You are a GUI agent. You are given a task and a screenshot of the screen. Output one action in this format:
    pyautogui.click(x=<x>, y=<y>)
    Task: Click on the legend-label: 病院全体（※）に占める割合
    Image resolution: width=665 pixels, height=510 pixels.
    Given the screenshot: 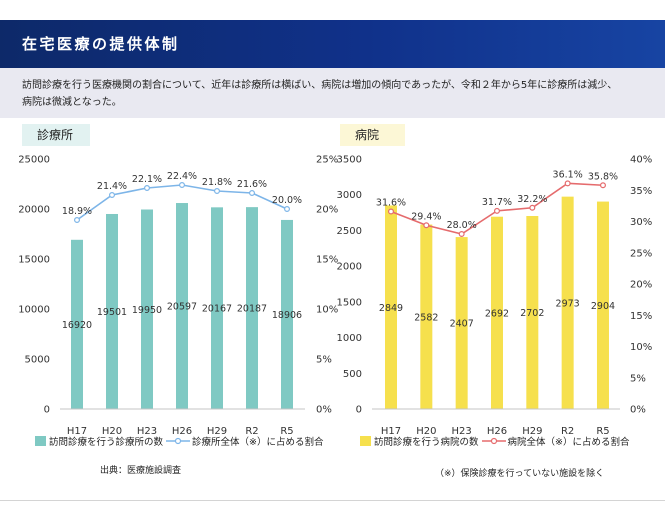 What is the action you would take?
    pyautogui.click(x=568, y=442)
    